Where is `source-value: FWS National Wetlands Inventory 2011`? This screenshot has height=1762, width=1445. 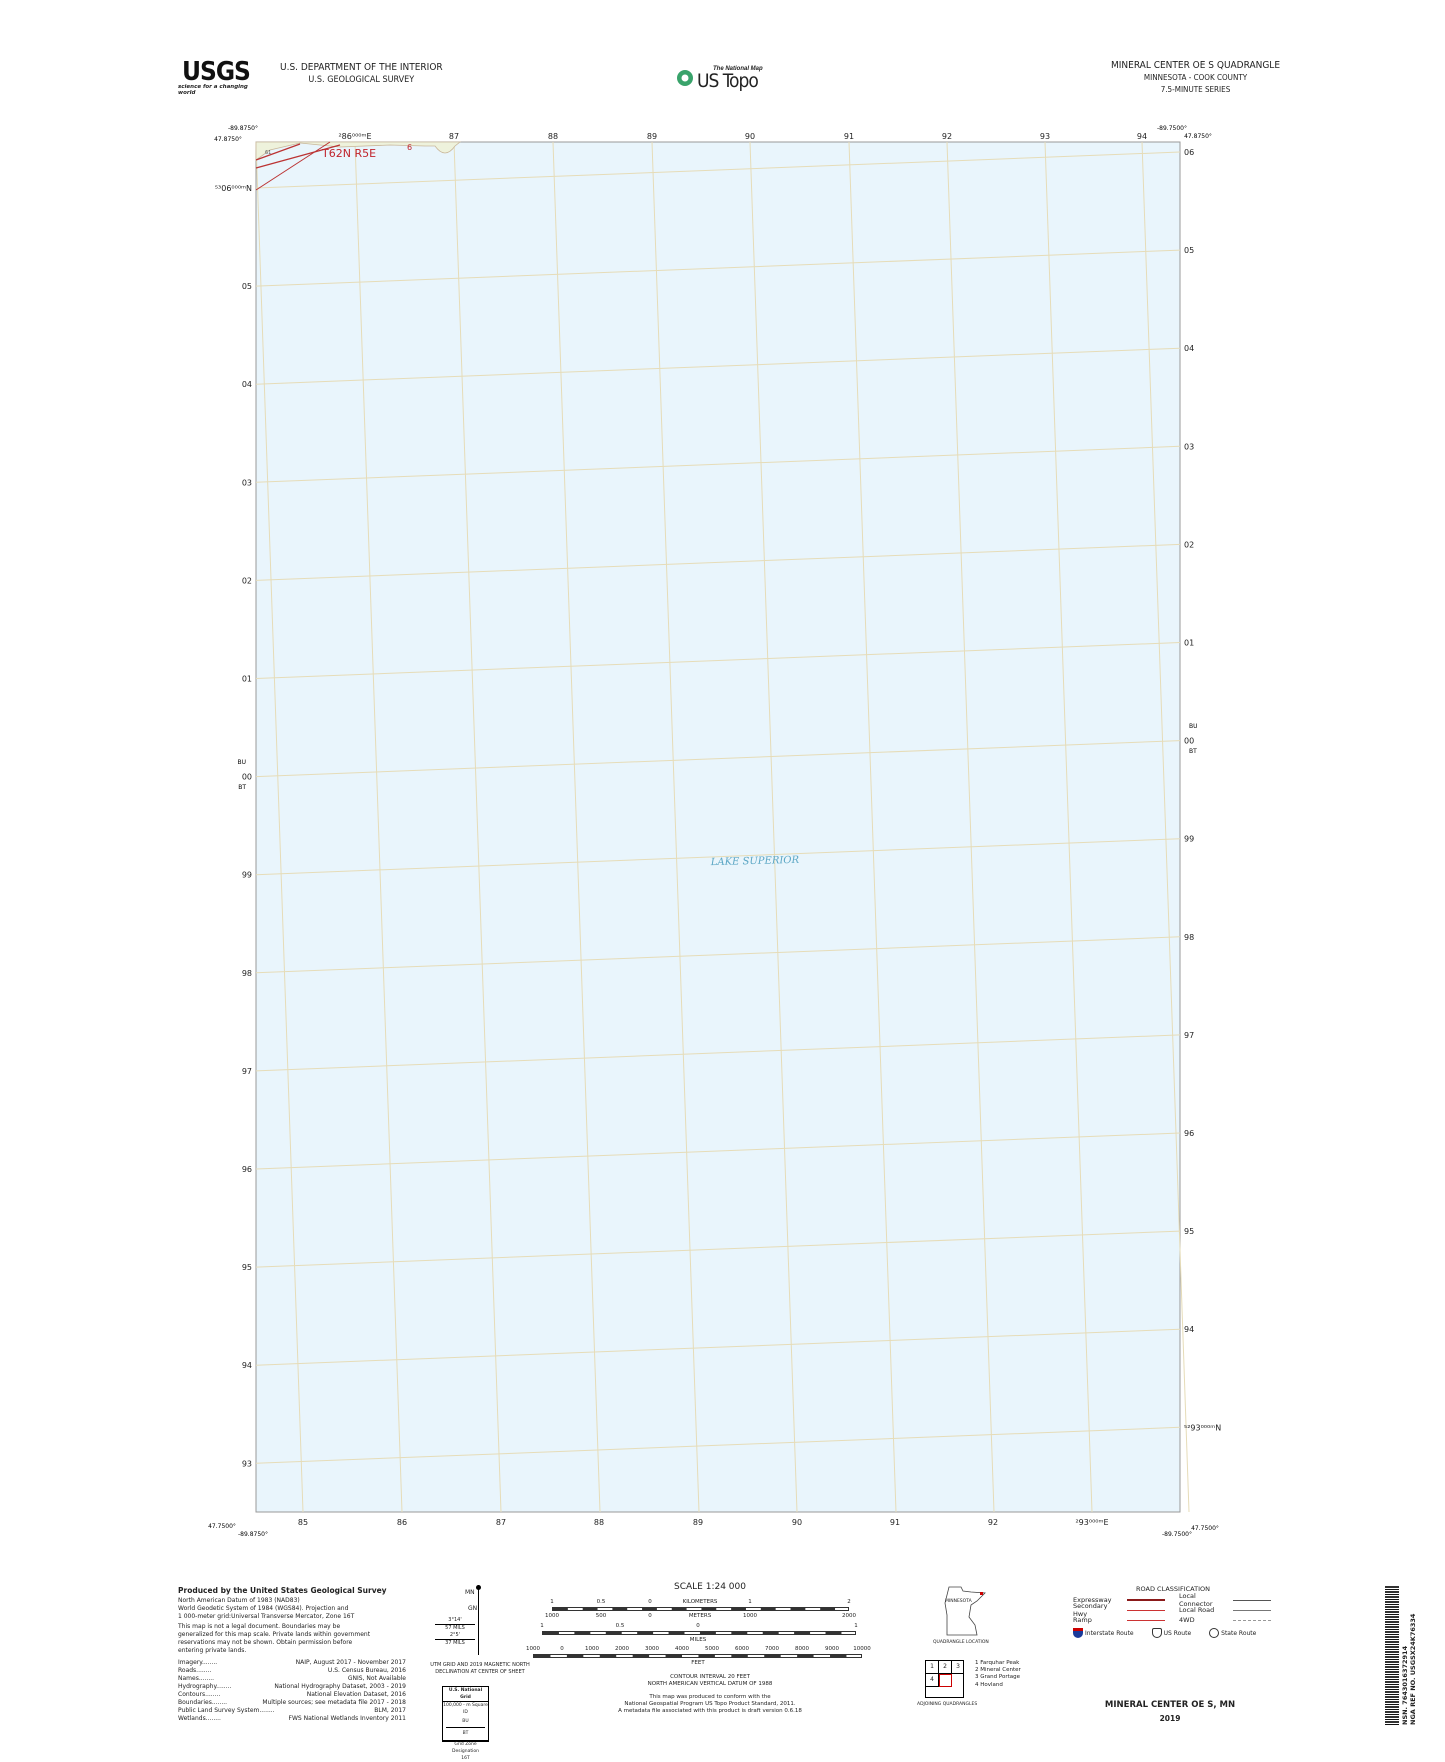
source-value: FWS National Wetlands Inventory 2011 is located at coordinates (347, 1718).